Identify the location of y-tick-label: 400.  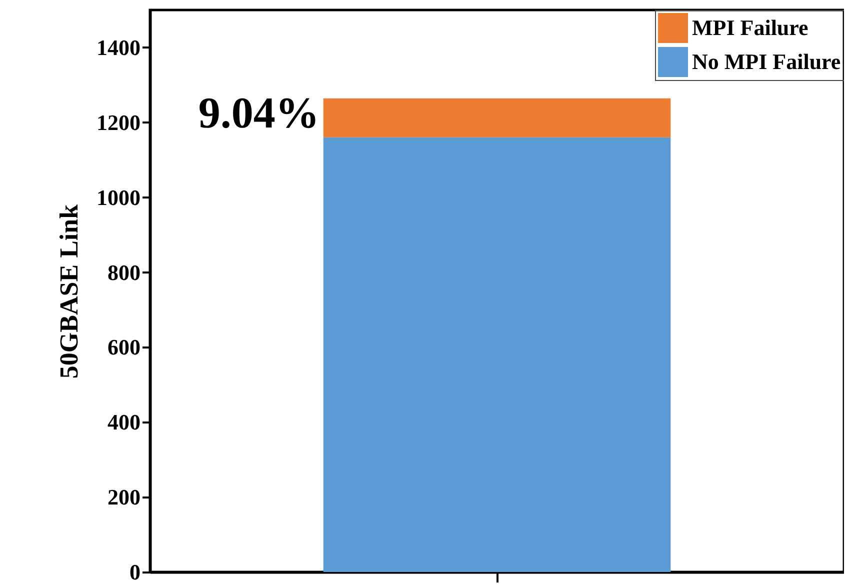
(124, 422).